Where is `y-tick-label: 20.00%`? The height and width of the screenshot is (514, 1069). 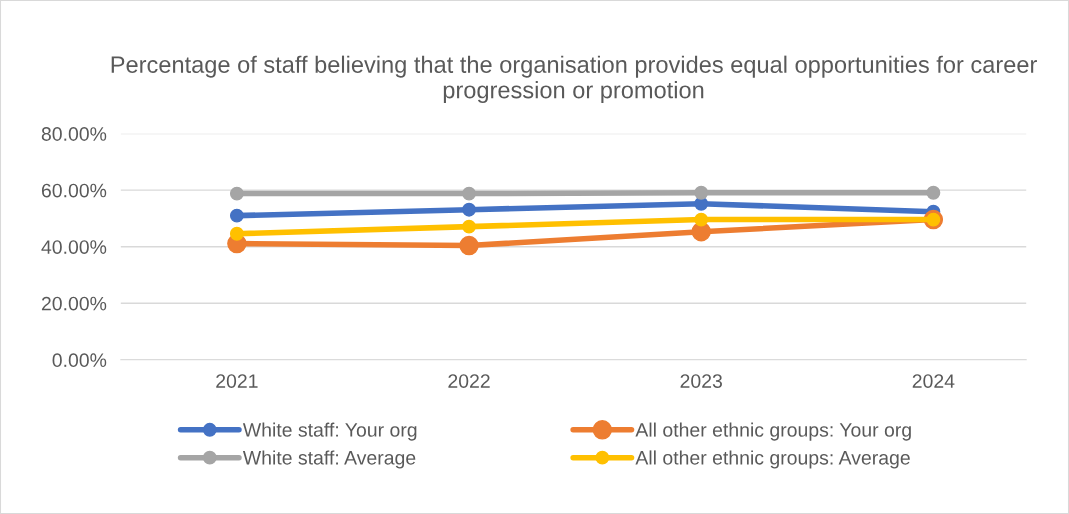
y-tick-label: 20.00% is located at coordinates (74, 303).